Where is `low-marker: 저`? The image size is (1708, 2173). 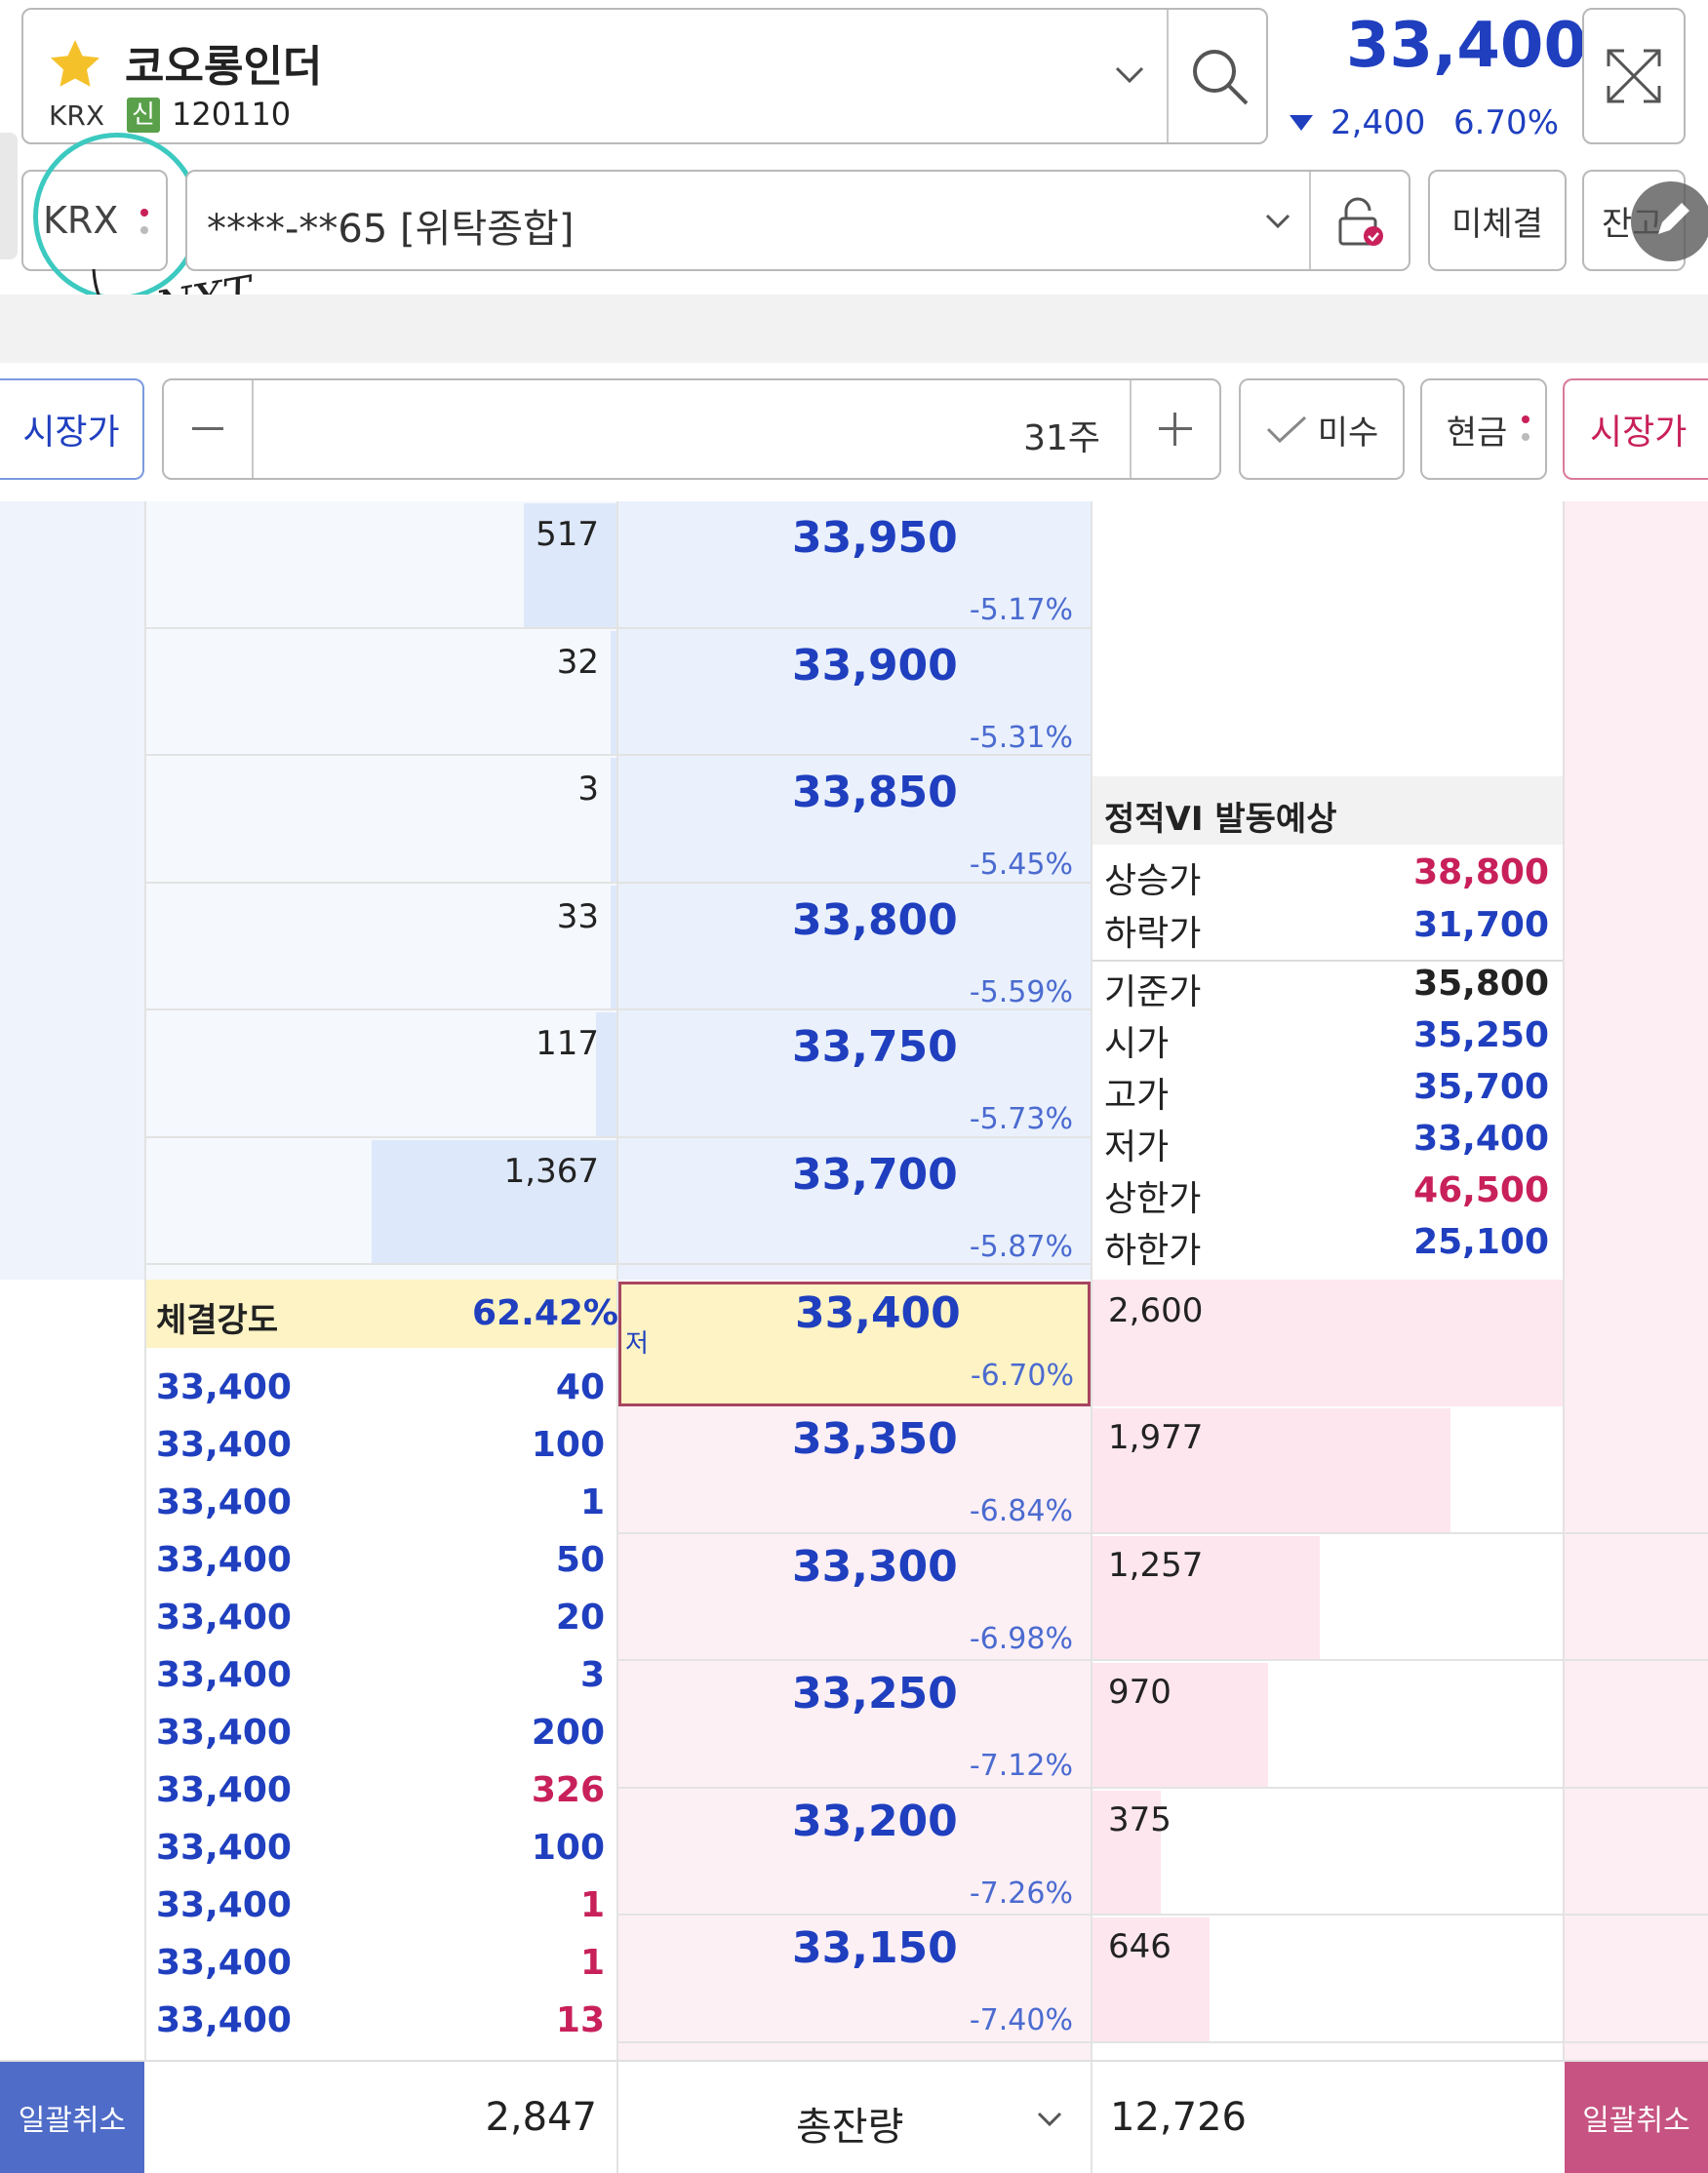
low-marker: 저 is located at coordinates (637, 1344).